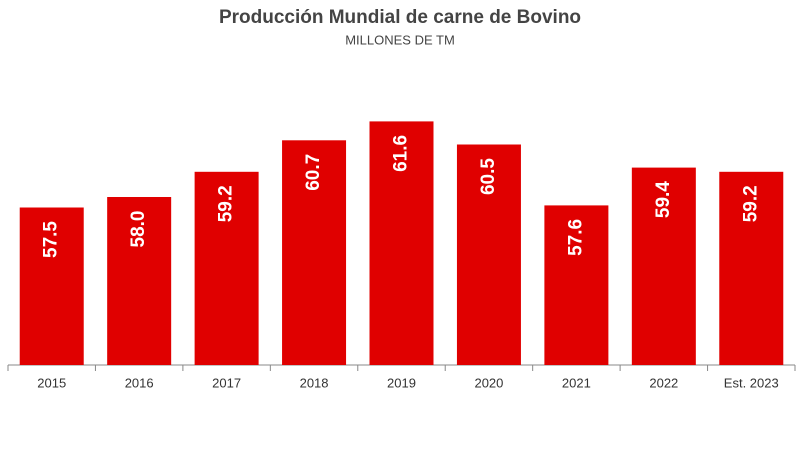  Describe the element at coordinates (401, 382) in the screenshot. I see `x-tick-label: 2019` at that location.